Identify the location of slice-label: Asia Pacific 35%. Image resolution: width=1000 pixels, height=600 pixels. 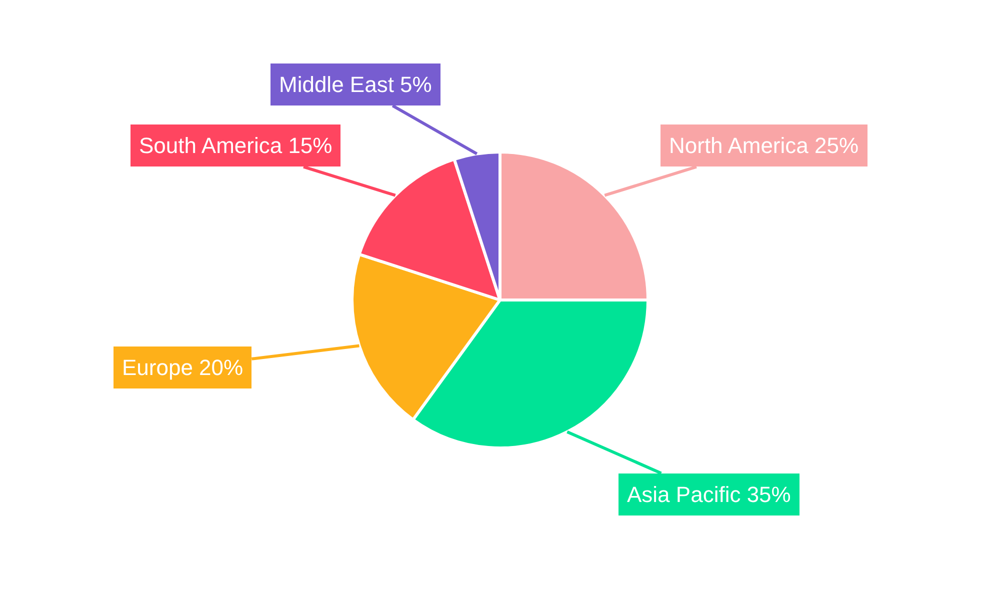
(709, 494).